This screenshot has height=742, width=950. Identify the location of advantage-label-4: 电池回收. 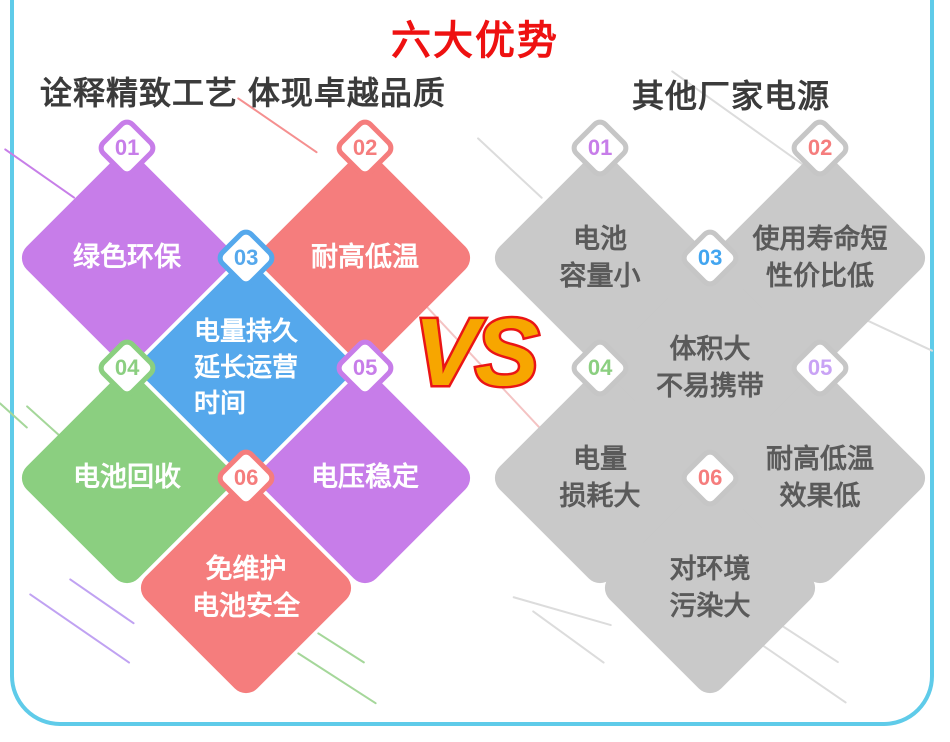
(127, 477).